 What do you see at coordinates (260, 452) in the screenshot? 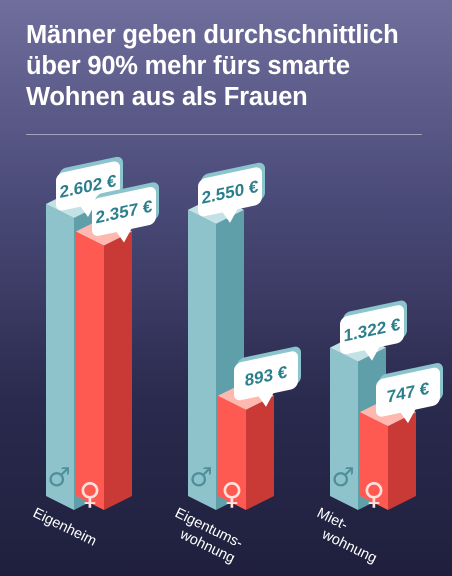
I see `bar-female-eigentumswohnung-side` at bounding box center [260, 452].